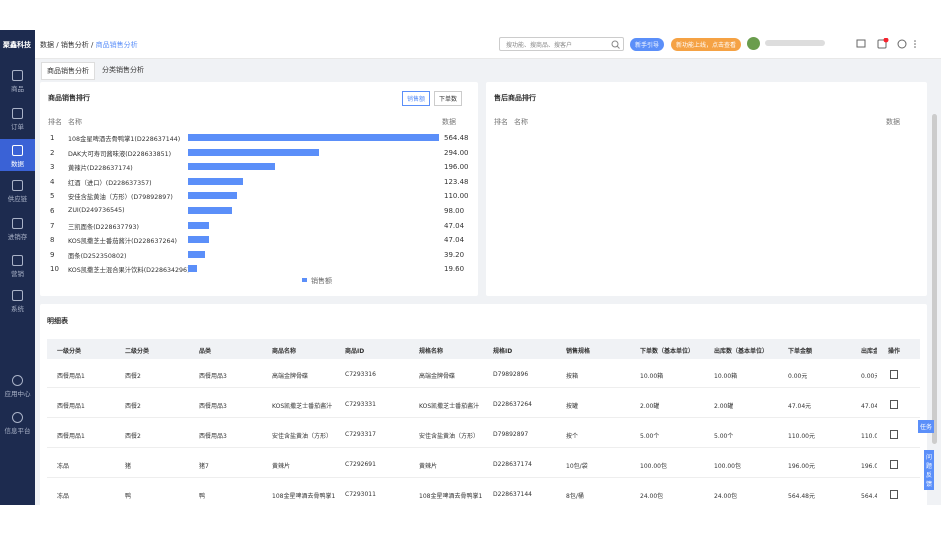 This screenshot has height=540, width=941. What do you see at coordinates (103, 226) in the screenshot?
I see `product-name: 三凯面条(D228637793)` at bounding box center [103, 226].